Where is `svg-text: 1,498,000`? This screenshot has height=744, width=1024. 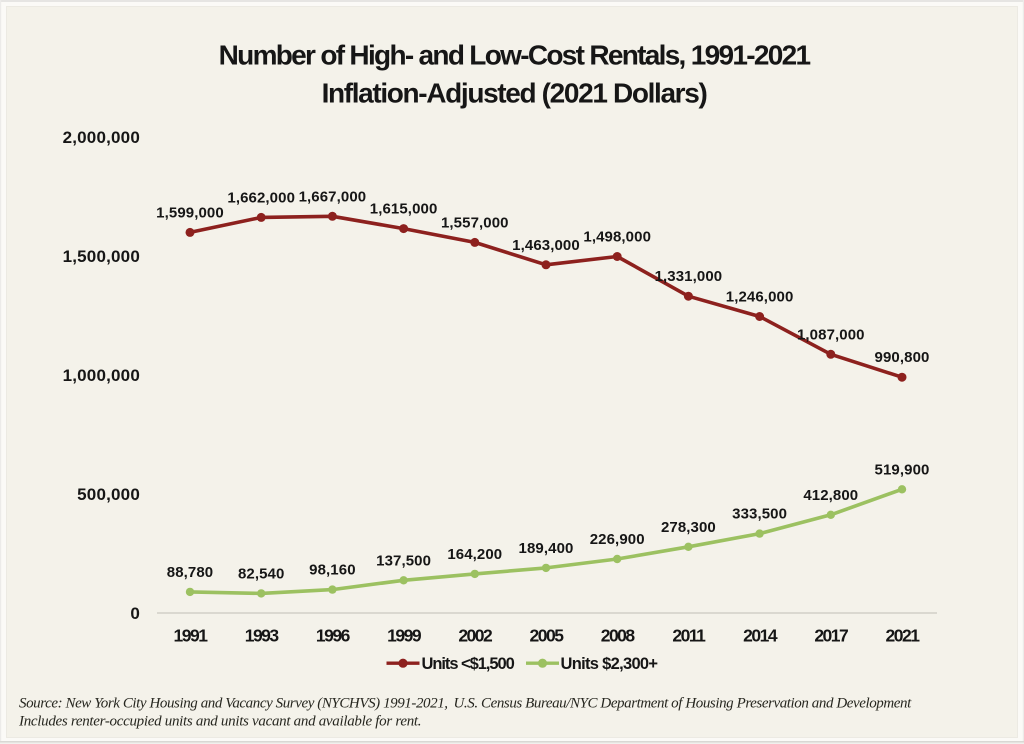
svg-text: 1,498,000 is located at coordinates (617, 237).